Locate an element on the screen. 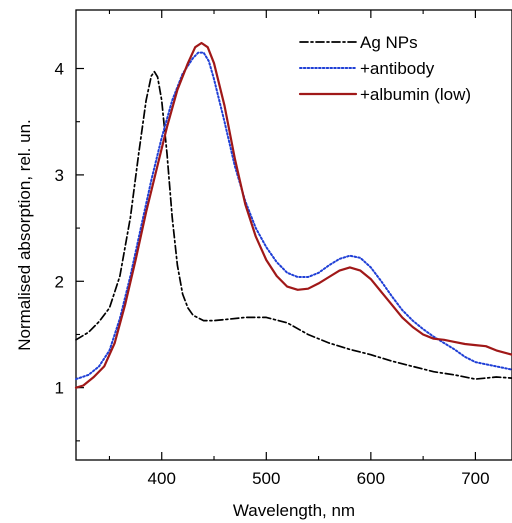 Image resolution: width=512 pixels, height=523 pixels. y-tick-label: 3 is located at coordinates (59, 175).